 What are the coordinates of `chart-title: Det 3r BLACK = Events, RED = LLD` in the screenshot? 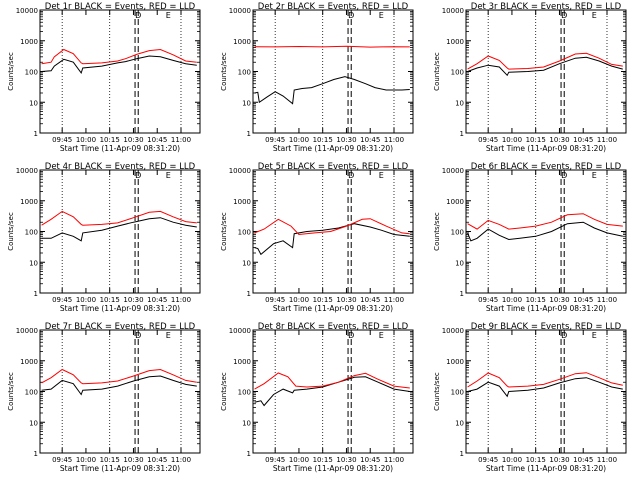 It's located at (546, 7).